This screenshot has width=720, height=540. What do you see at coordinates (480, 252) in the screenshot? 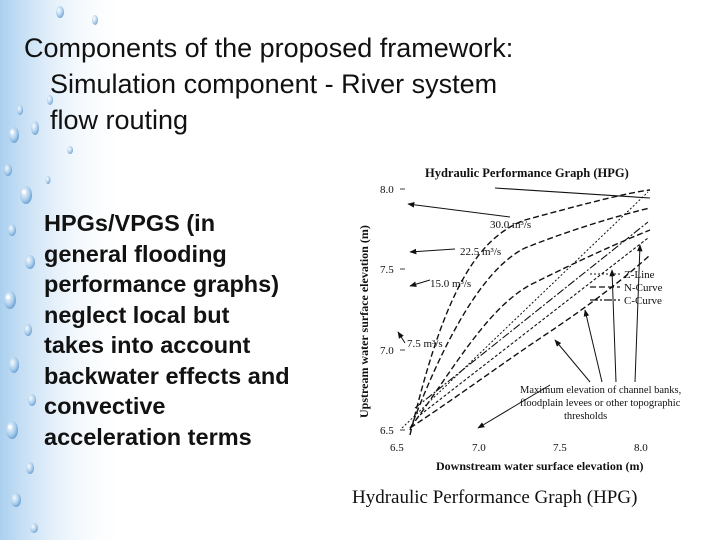
I see `flow-label: 22.5 m³/s` at bounding box center [480, 252].